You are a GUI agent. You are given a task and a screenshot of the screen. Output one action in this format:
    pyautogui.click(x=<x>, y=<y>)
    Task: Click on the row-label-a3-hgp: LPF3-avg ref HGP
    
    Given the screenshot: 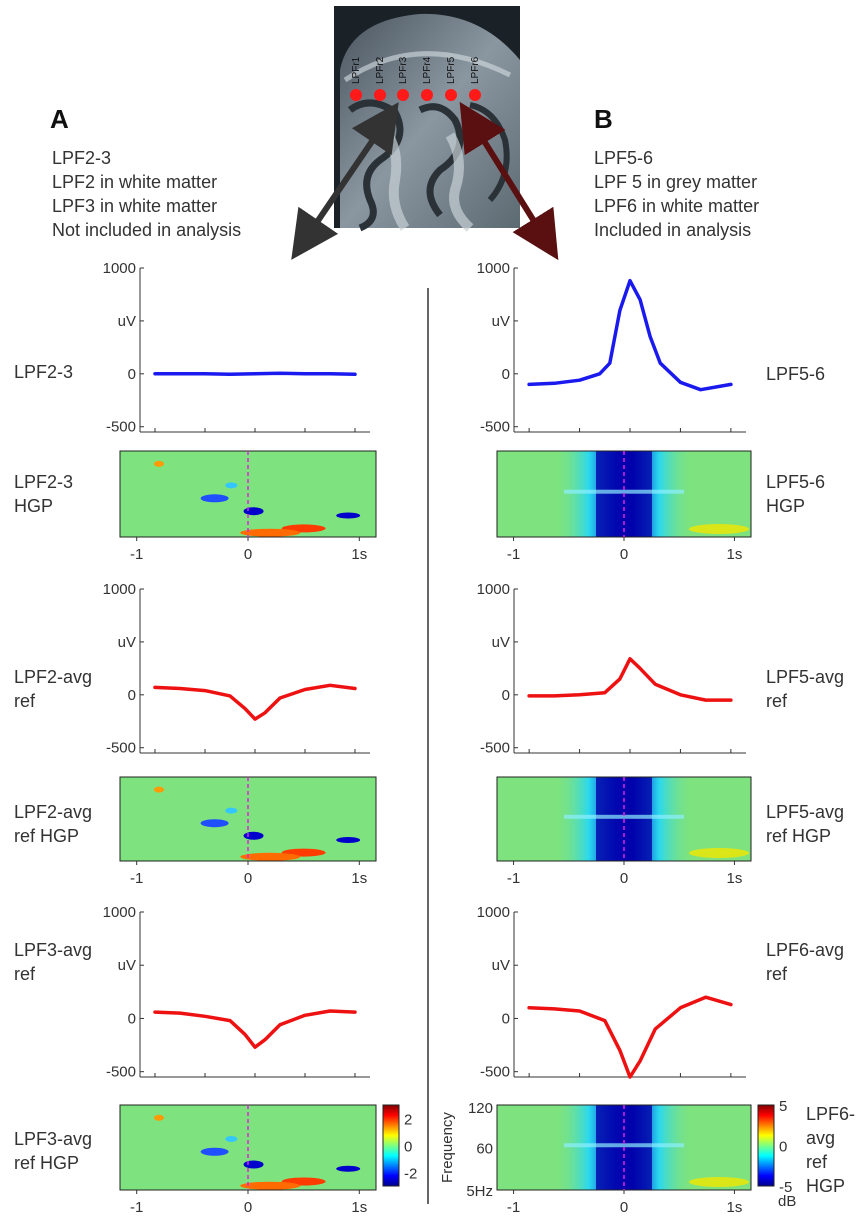 What is the action you would take?
    pyautogui.click(x=53, y=1151)
    